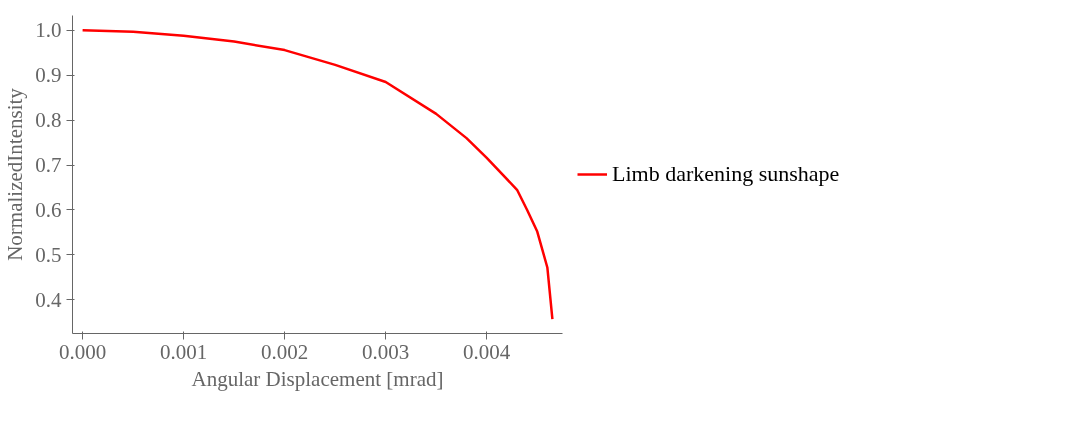 This screenshot has height=430, width=1068. I want to click on y-tick-label: 0.7, so click(48, 165).